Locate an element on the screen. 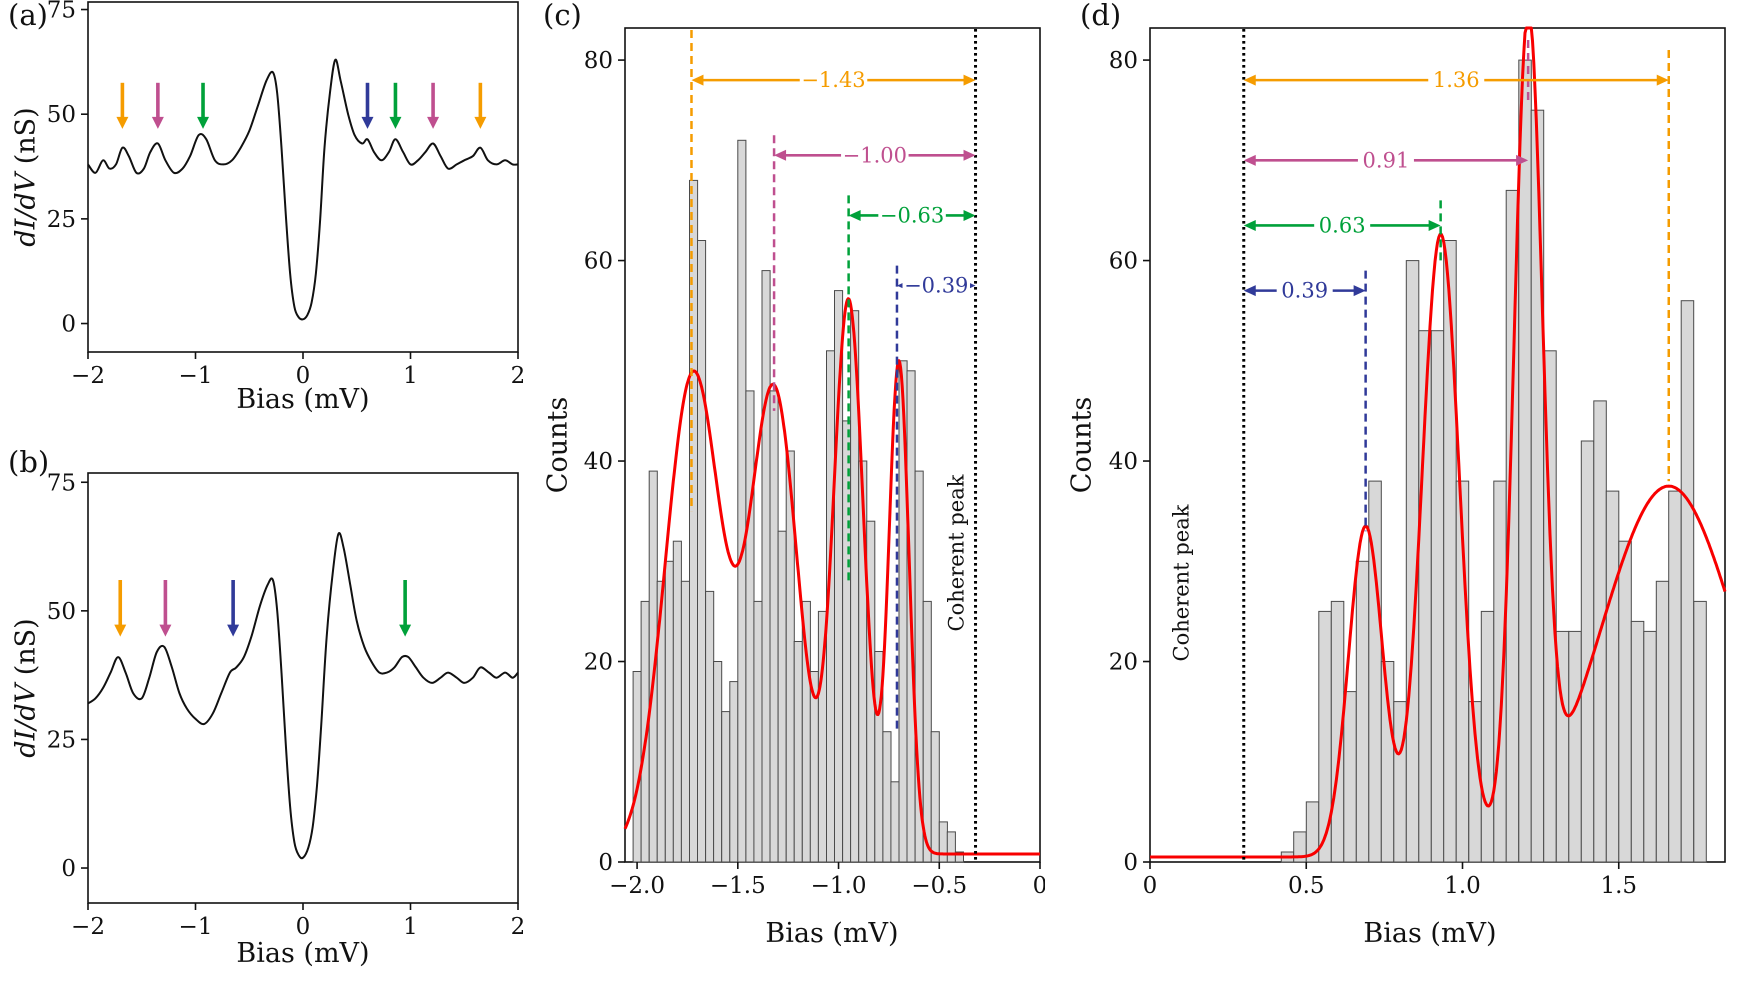 The image size is (1738, 993). axis-ticks: −2 −1 0 1 2 0 25 50 75 is located at coordinates (286, 194).